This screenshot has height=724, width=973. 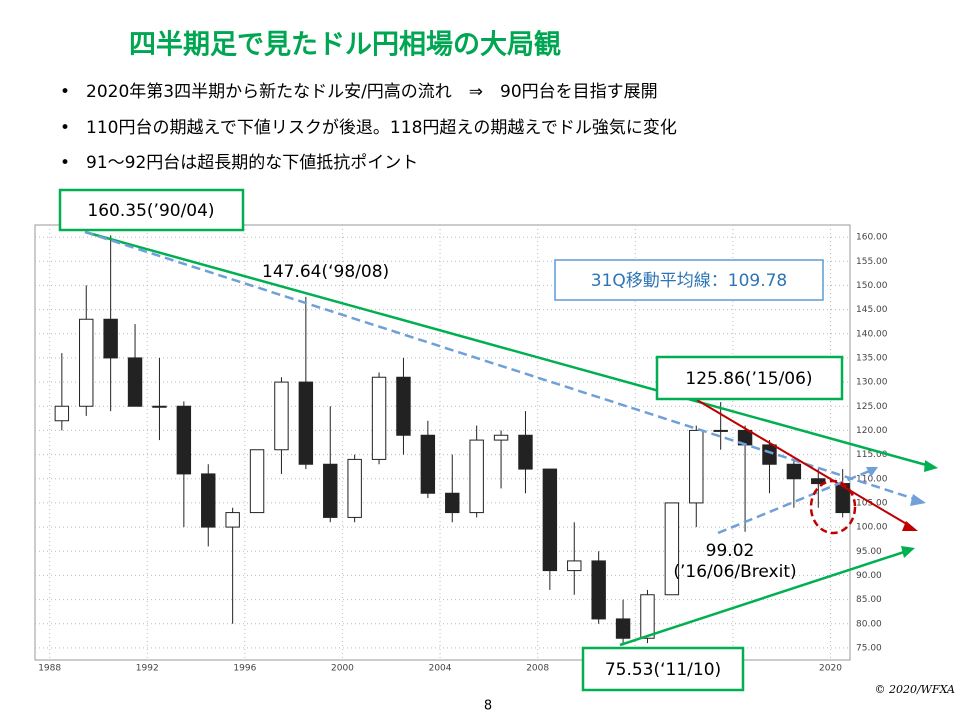 What do you see at coordinates (869, 576) in the screenshot?
I see `y-tick-label: 90.00` at bounding box center [869, 576].